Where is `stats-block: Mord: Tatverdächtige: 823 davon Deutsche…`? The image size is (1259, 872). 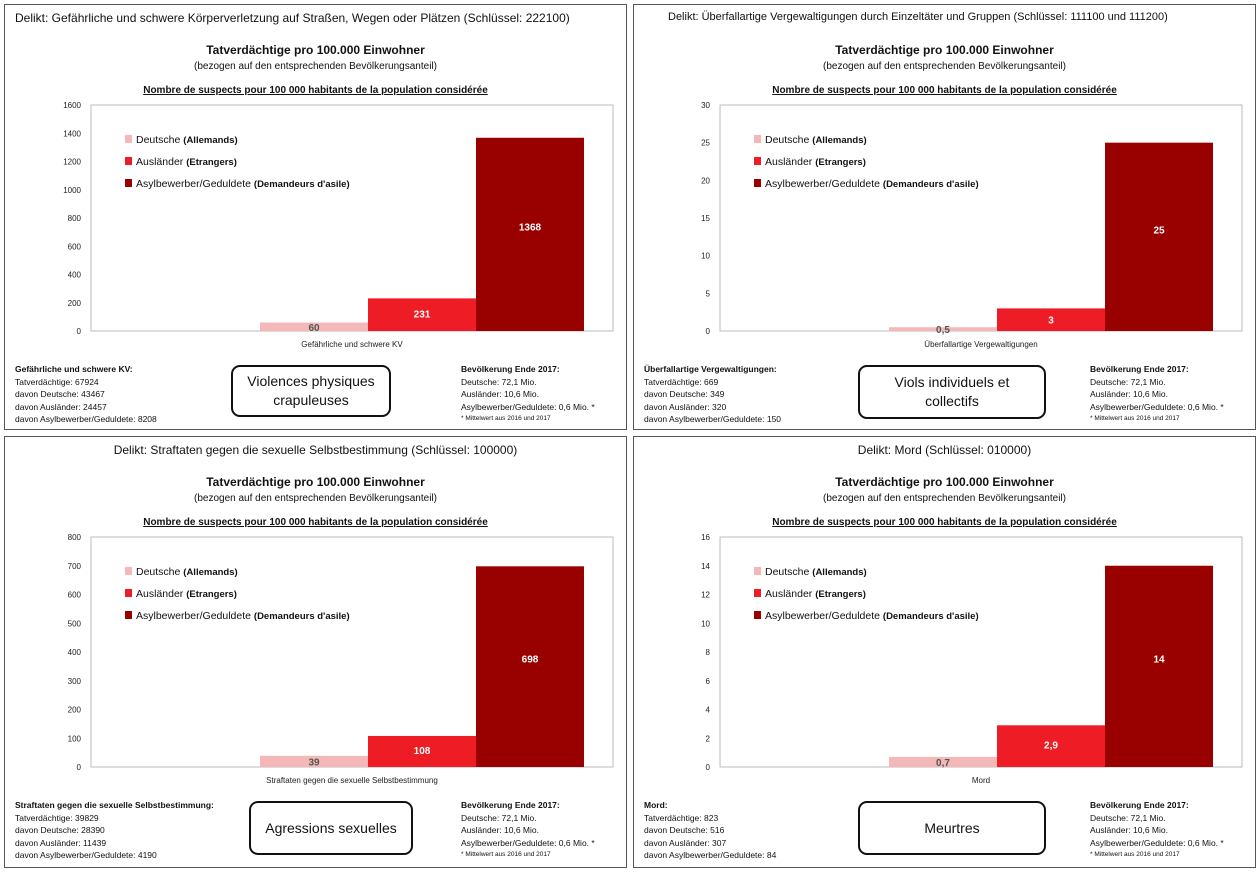 stats-block: Mord: Tatverdächtige: 823 davon Deutsche… is located at coordinates (710, 830).